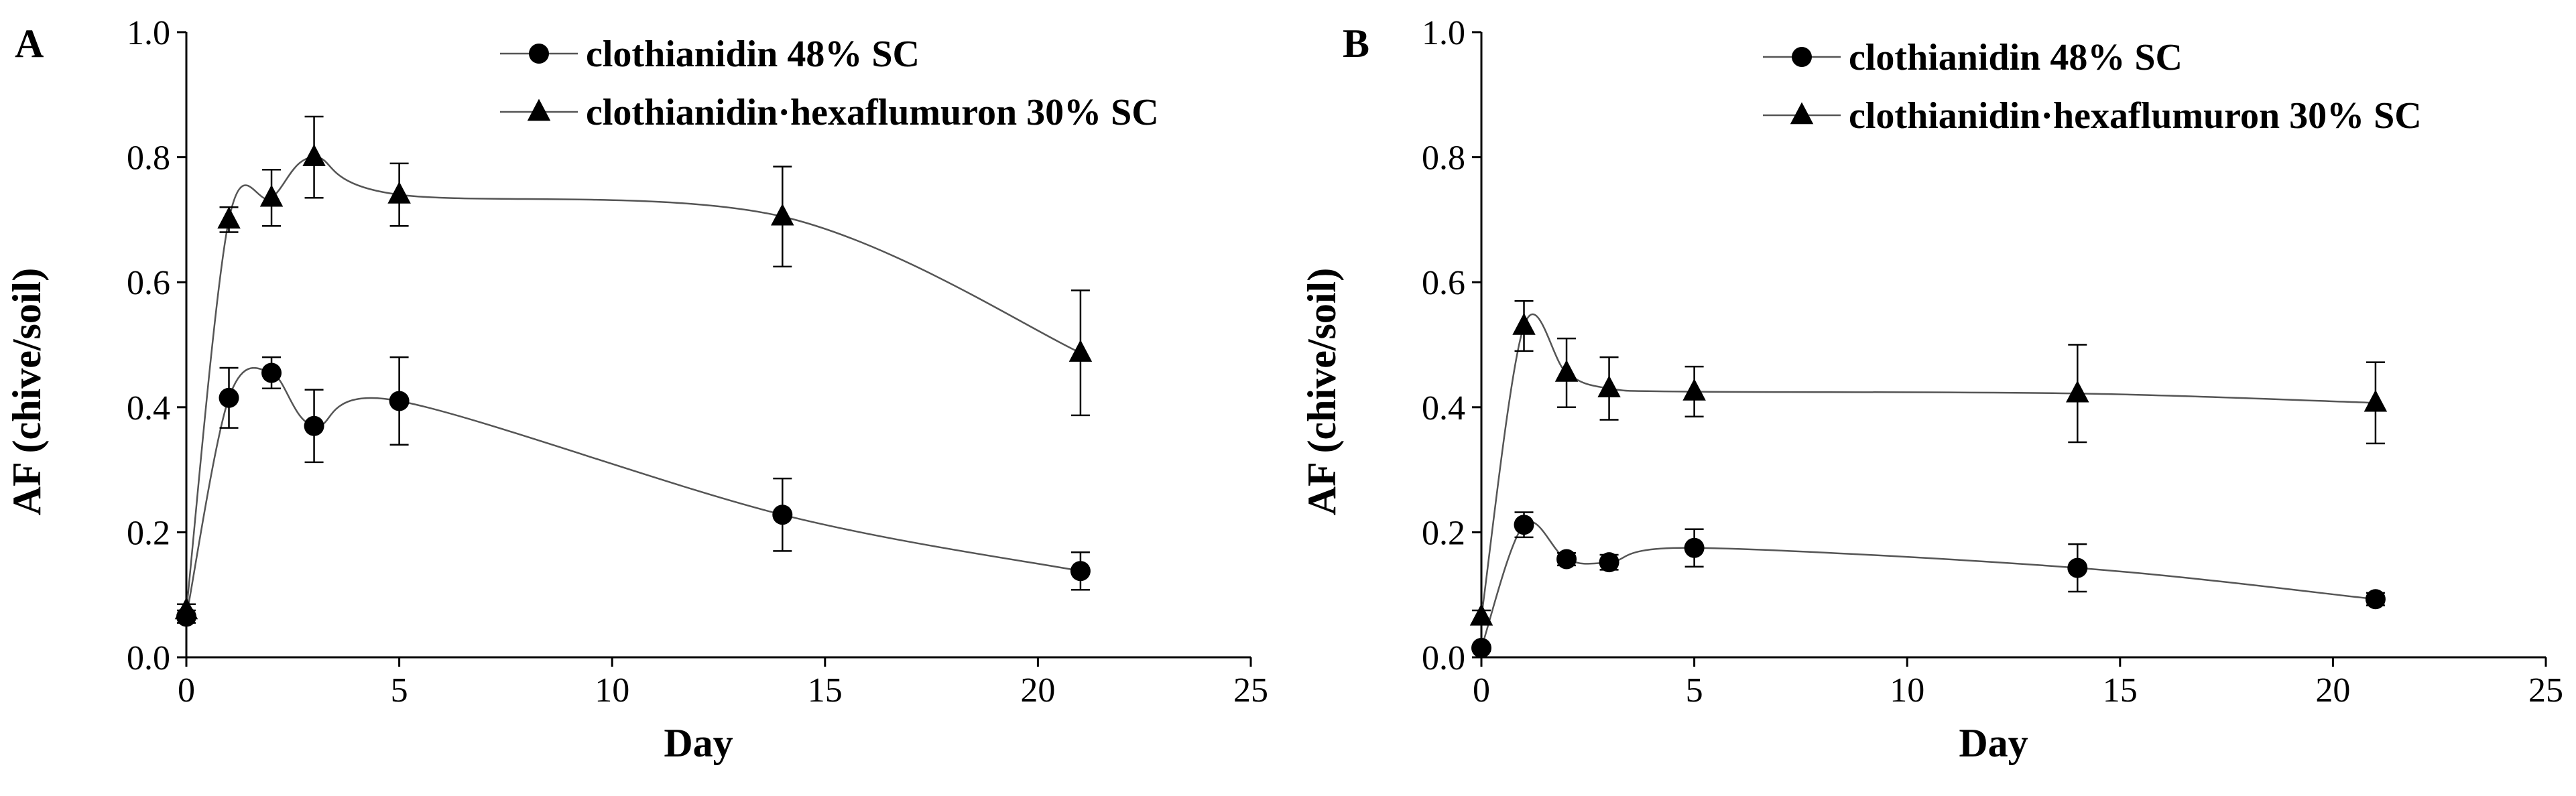 The image size is (2576, 796). What do you see at coordinates (399, 690) in the screenshot?
I see `panel-a-x-tick-label: 5` at bounding box center [399, 690].